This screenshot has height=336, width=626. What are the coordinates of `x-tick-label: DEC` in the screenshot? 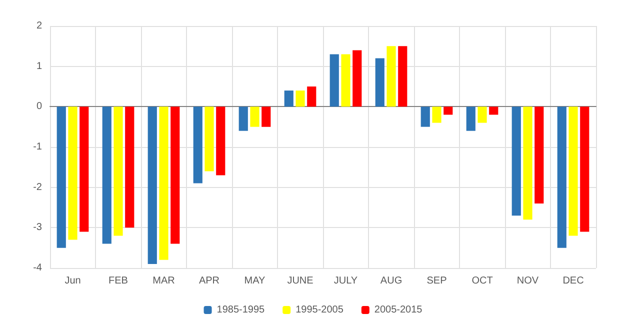 It's located at (573, 281).